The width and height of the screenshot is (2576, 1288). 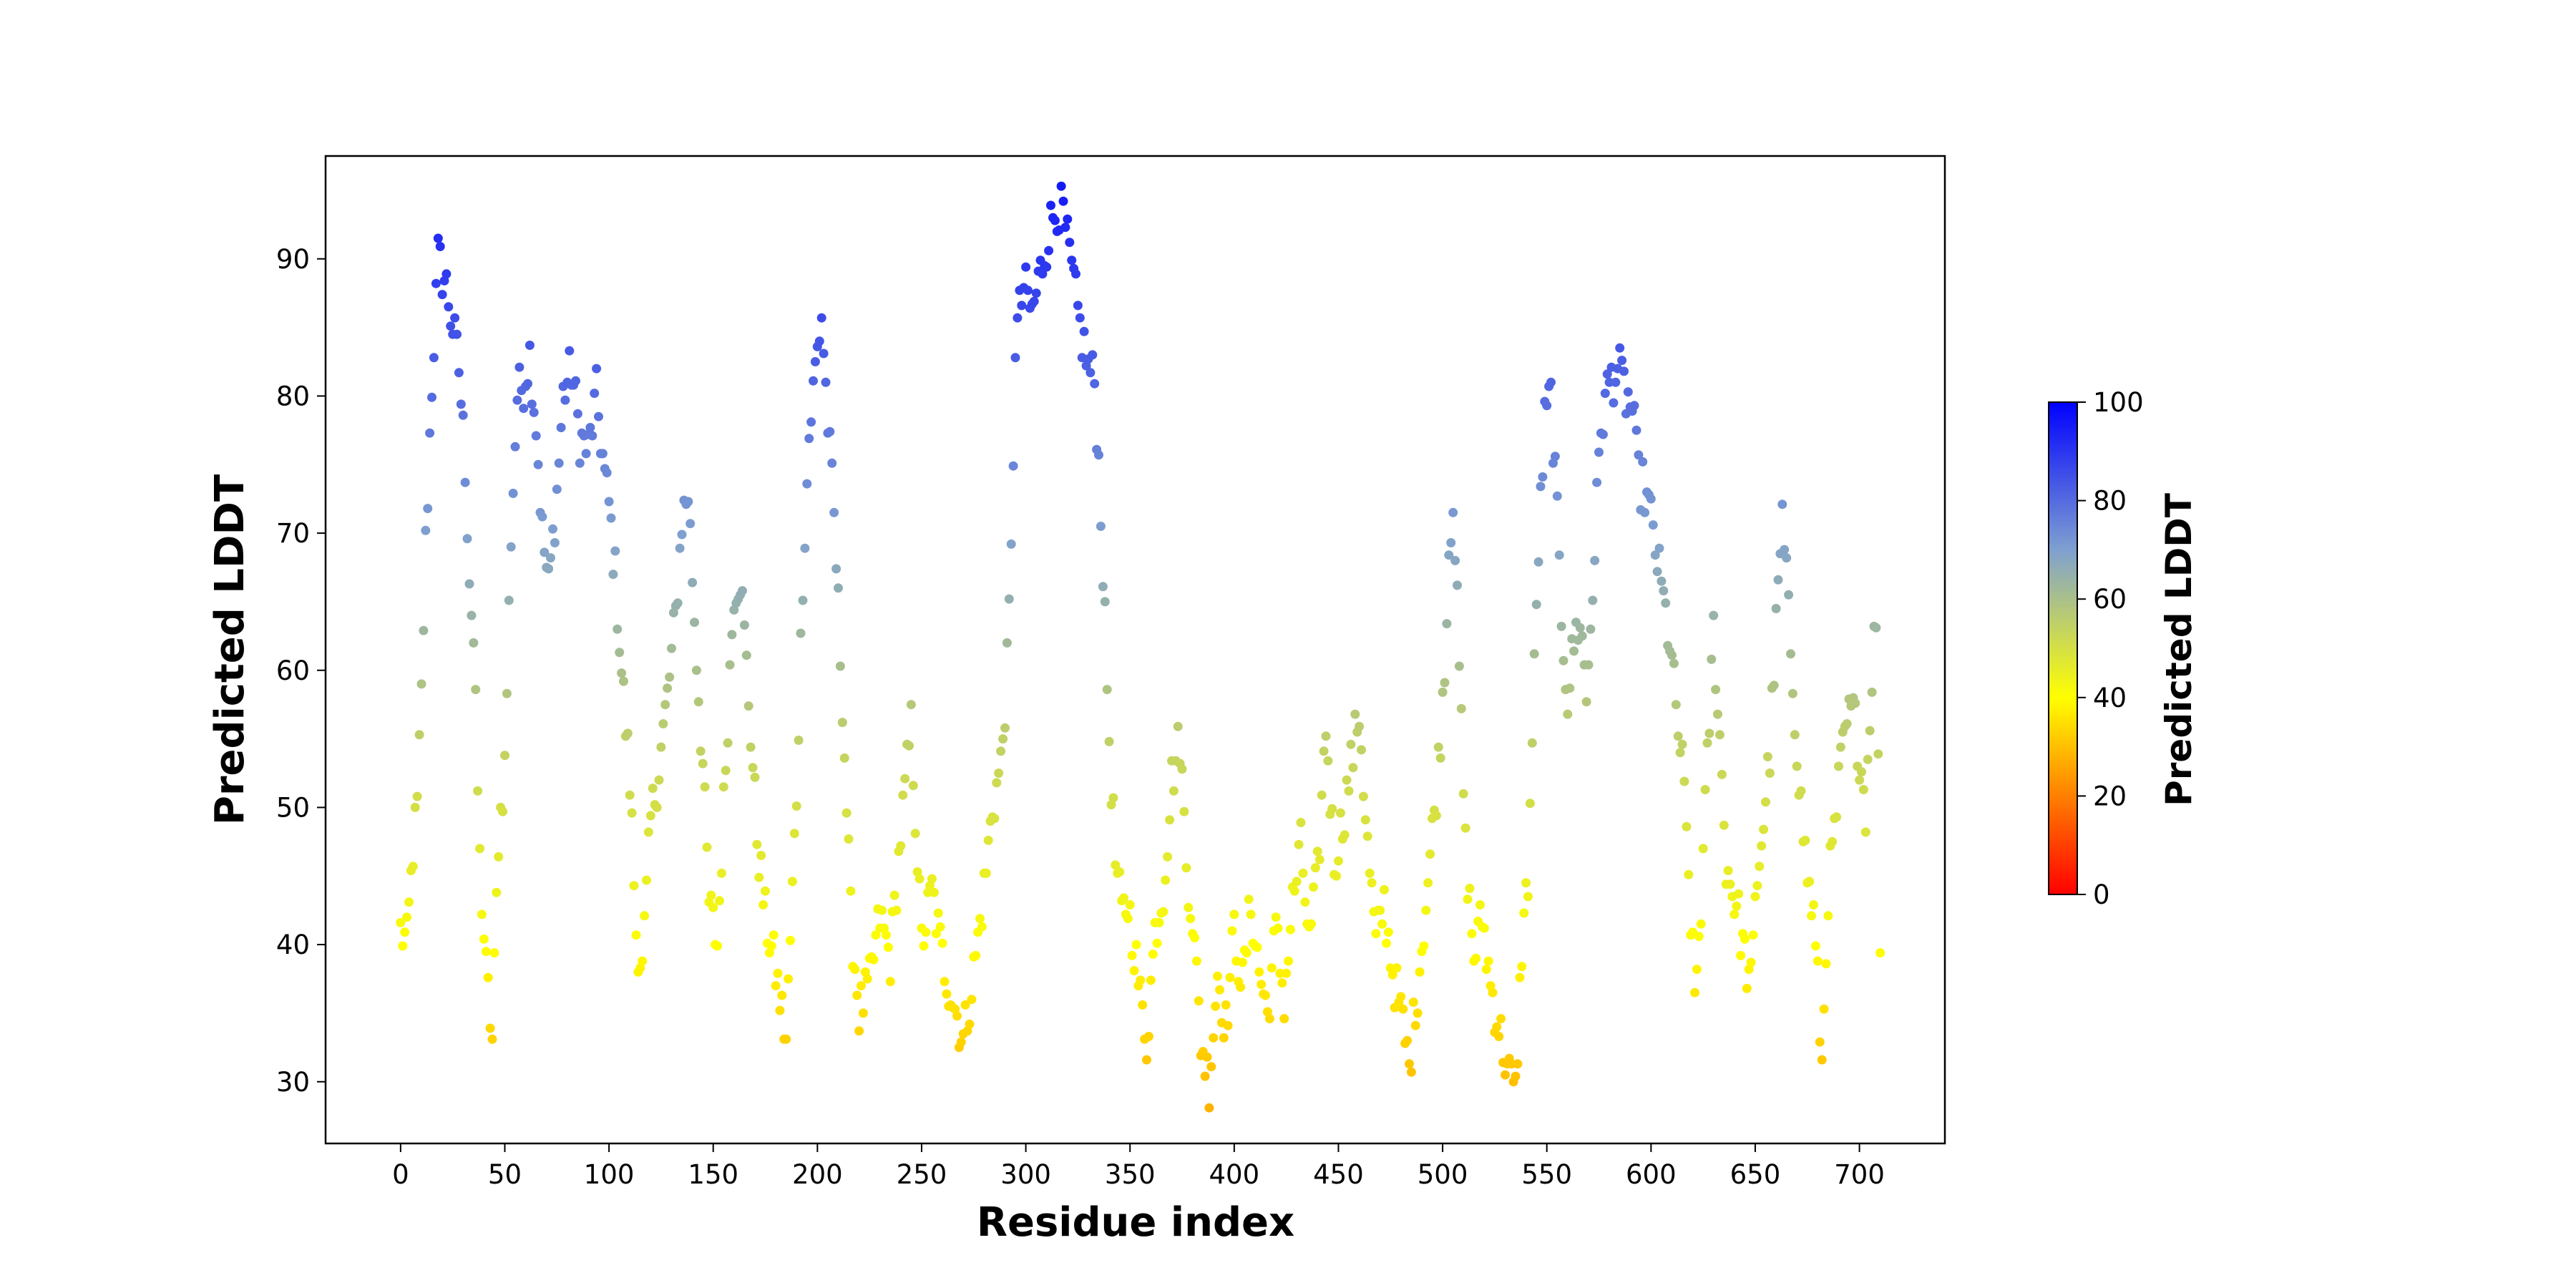 What do you see at coordinates (1546, 1174) in the screenshot?
I see `x-tick-label: 550` at bounding box center [1546, 1174].